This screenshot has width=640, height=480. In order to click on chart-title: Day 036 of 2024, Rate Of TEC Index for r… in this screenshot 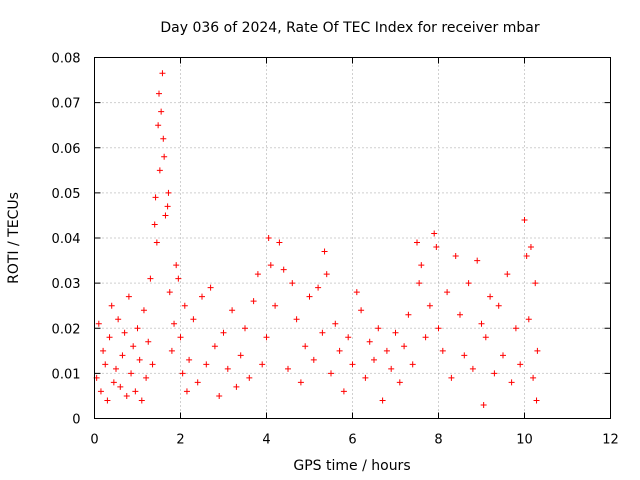, I will do `click(349, 28)`.